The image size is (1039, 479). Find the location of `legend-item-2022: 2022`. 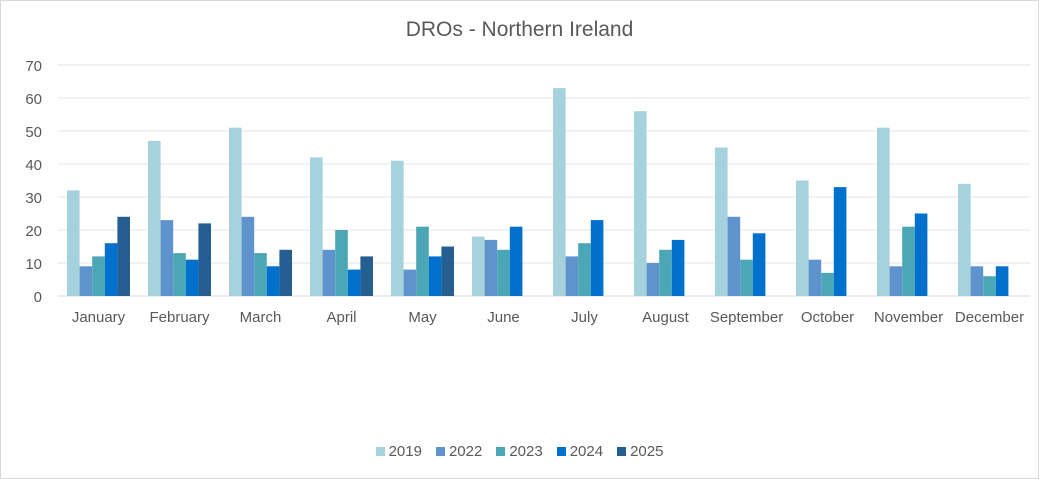

legend-item-2022: 2022 is located at coordinates (459, 451).